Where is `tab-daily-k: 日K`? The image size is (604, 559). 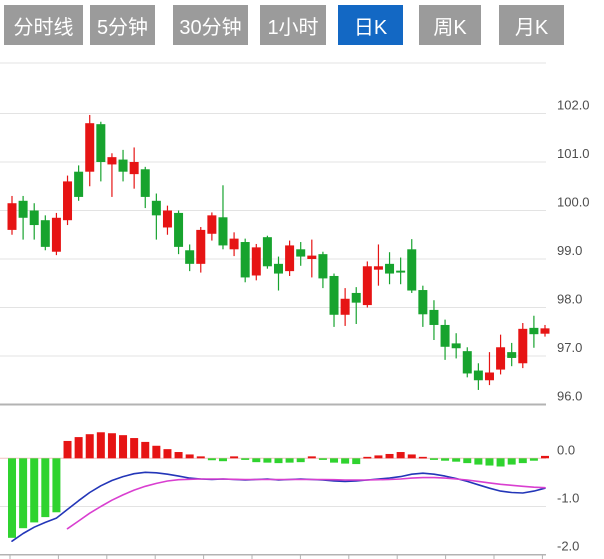 tab-daily-k: 日K is located at coordinates (370, 25).